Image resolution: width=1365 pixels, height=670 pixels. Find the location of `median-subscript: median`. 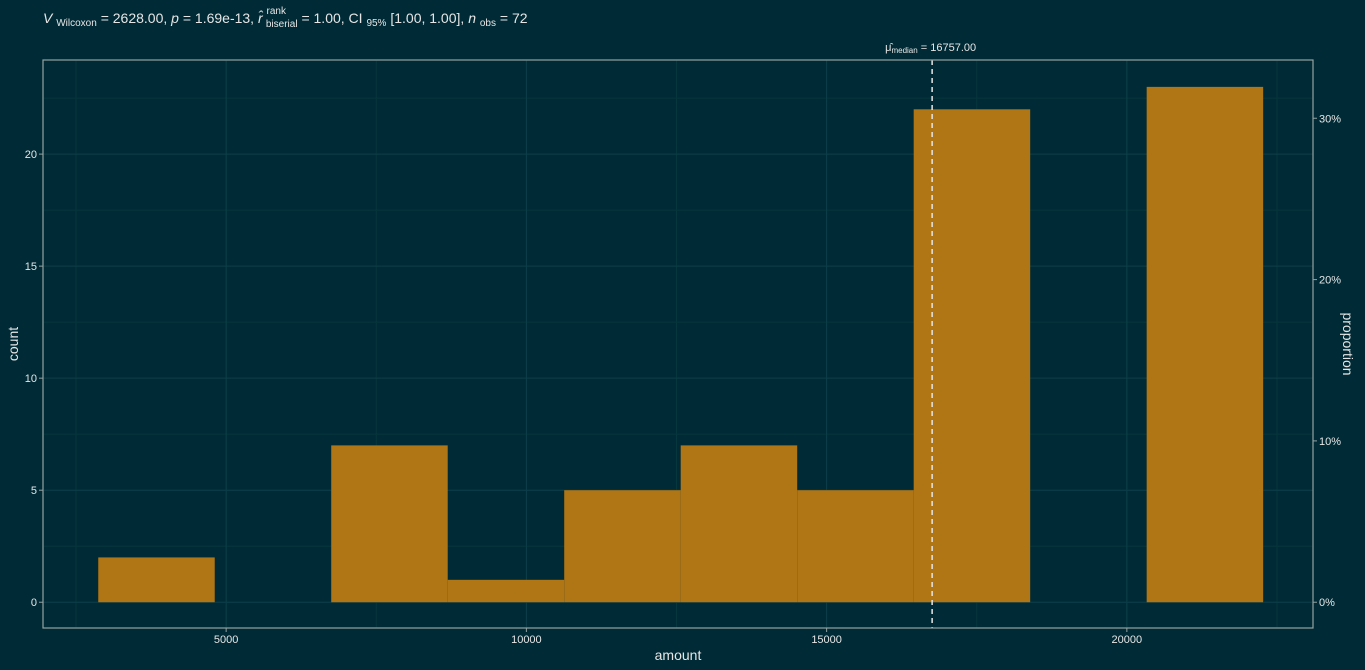

median-subscript: median is located at coordinates (904, 50).